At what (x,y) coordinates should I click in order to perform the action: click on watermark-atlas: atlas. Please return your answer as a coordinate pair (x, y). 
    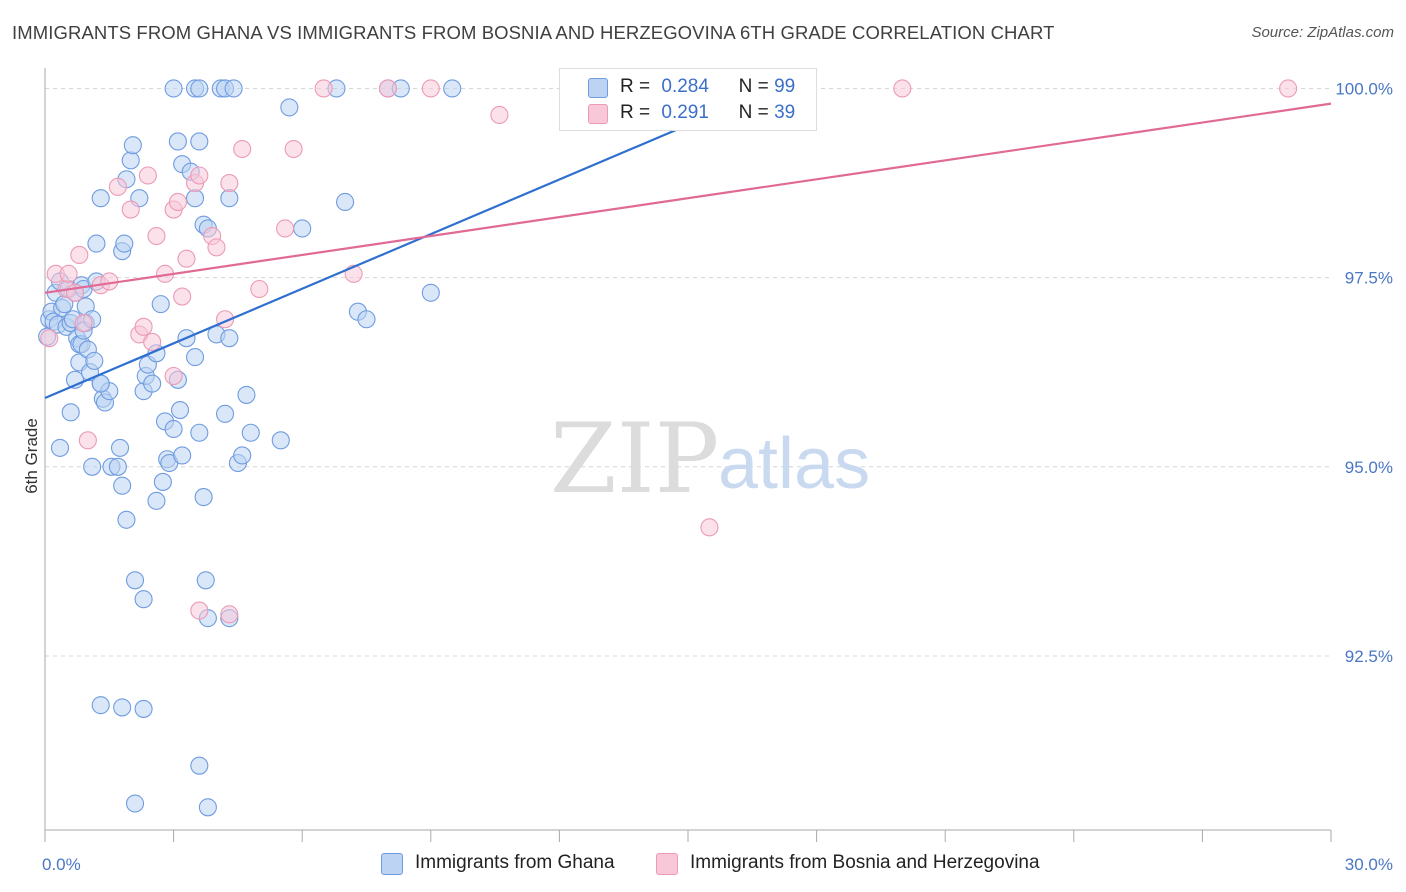
    Looking at the image, I should click on (794, 464).